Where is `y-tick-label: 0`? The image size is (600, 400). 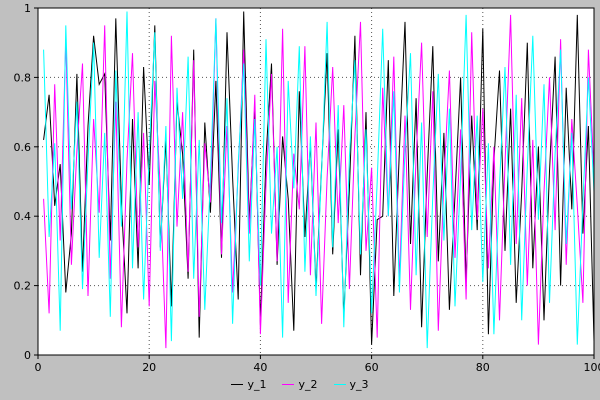
y-tick-label: 0 is located at coordinates (27, 355).